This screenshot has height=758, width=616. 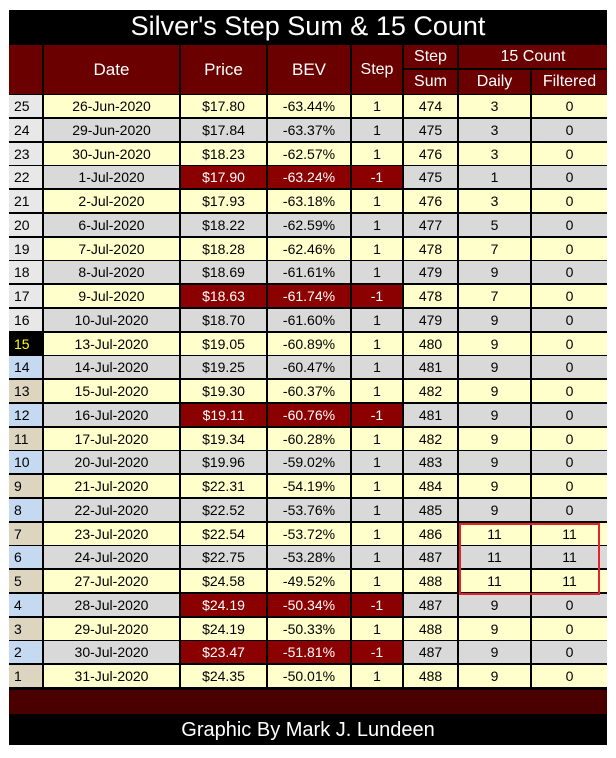 I want to click on row-step-sum: 476, so click(x=430, y=201).